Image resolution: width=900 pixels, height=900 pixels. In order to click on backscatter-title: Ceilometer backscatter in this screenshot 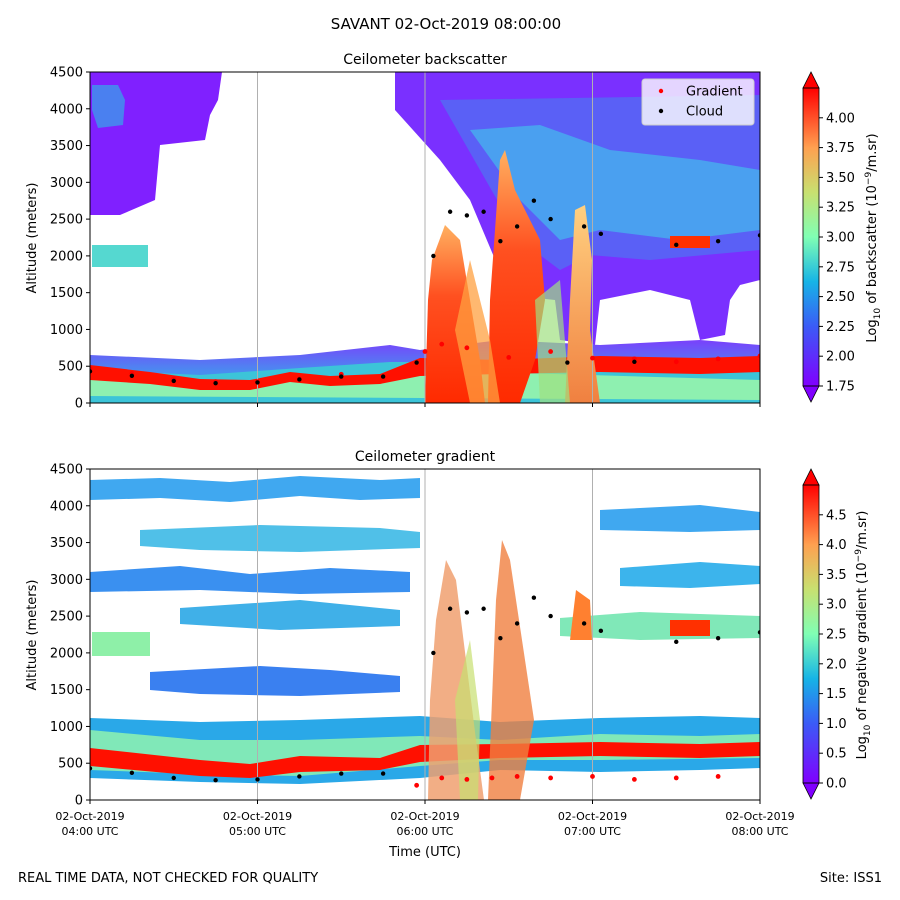, I will do `click(425, 60)`.